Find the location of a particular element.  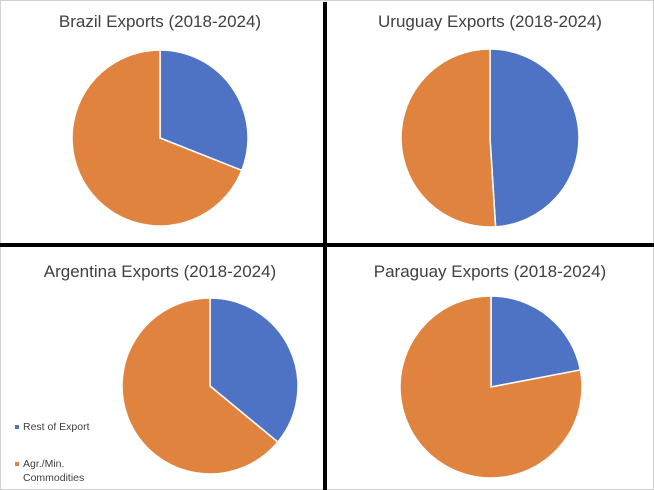

pie-slice-paraguay-rest-of-export is located at coordinates (536, 341).